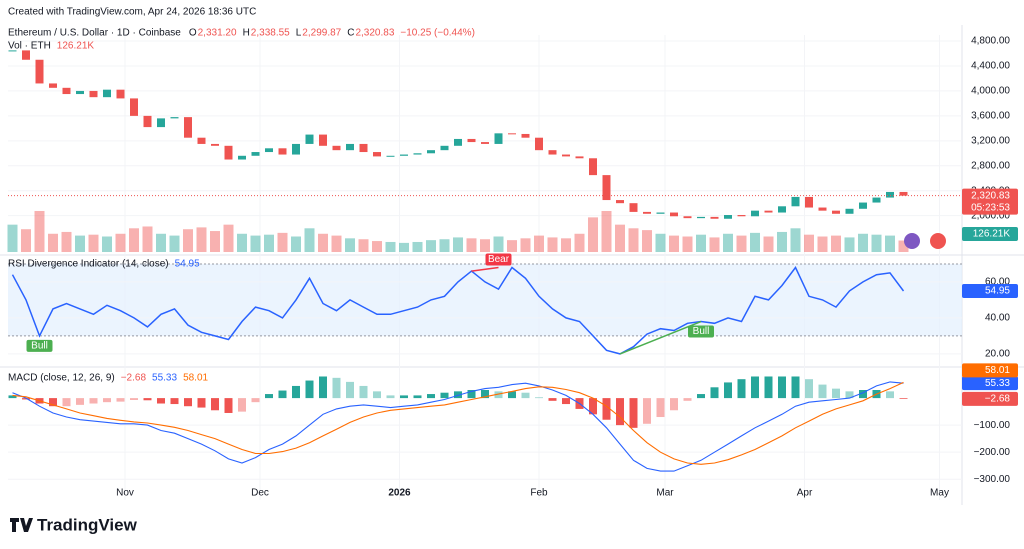  Describe the element at coordinates (990, 91) in the screenshot. I see `y-tick-label: 4,000.00` at that location.